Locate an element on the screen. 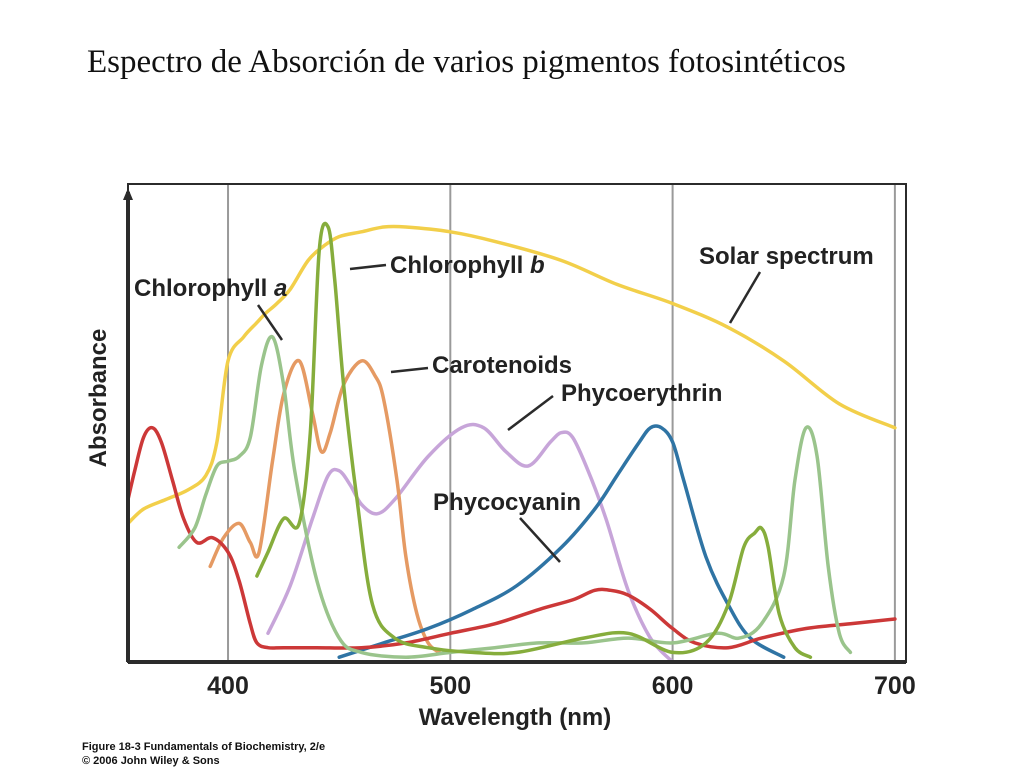 This screenshot has width=1024, height=768. phycocyanin-series-line is located at coordinates (561, 541).